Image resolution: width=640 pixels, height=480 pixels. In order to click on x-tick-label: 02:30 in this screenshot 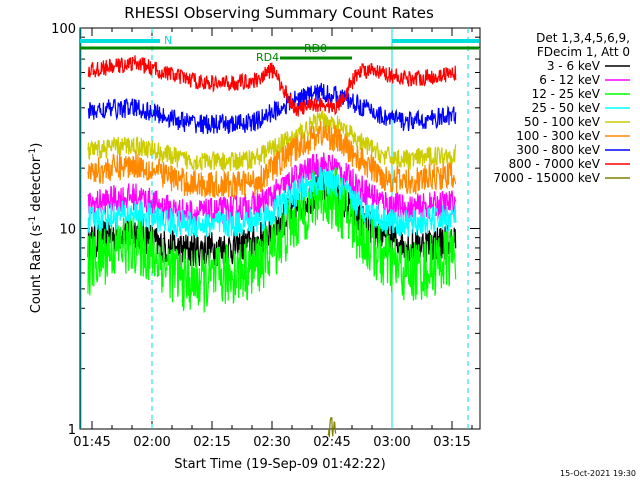, I will do `click(271, 442)`.